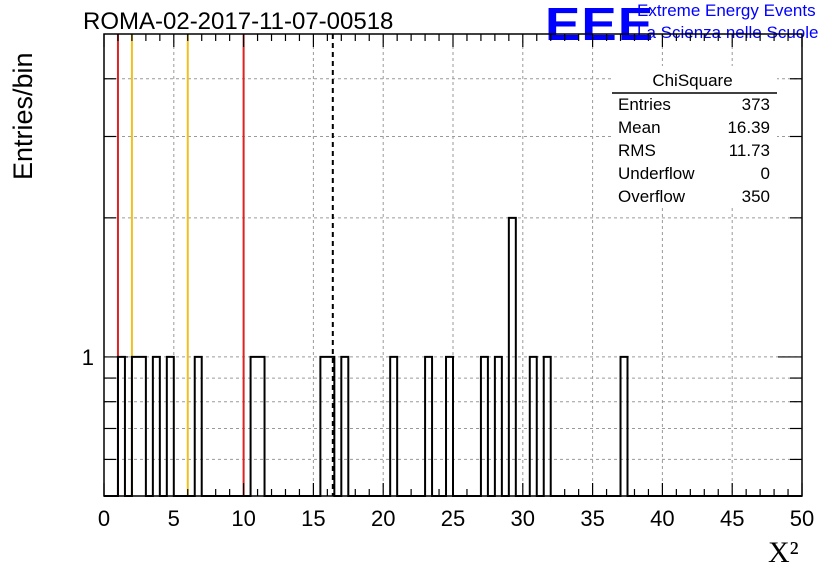 Image resolution: width=836 pixels, height=572 pixels. I want to click on stats-box-bg, so click(694, 137).